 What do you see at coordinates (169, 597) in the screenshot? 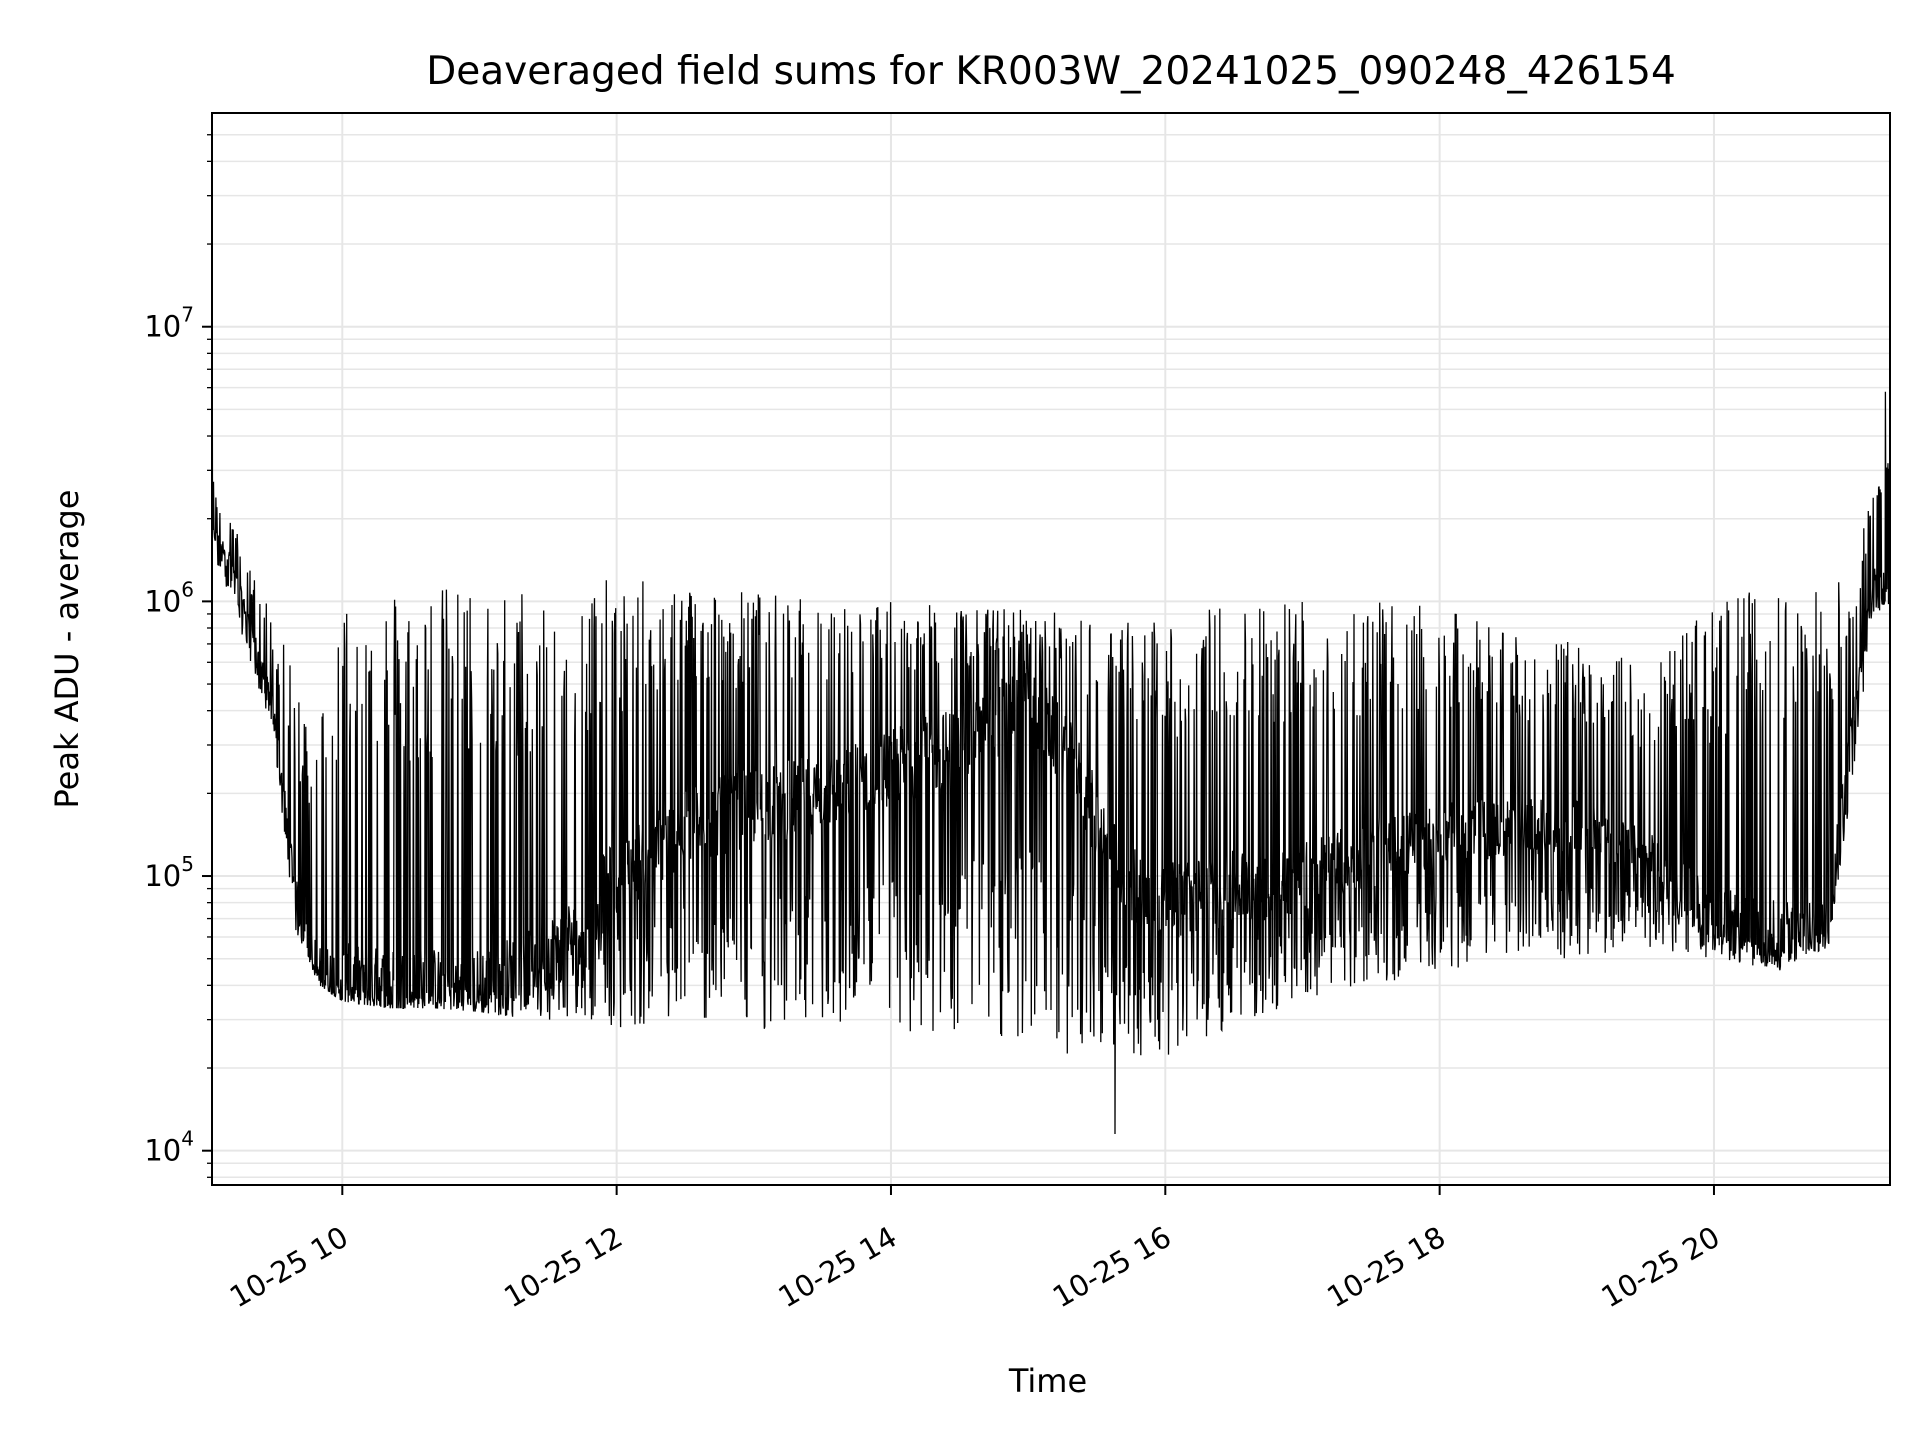
I see `y-tick-label: 10⁶` at bounding box center [169, 597].